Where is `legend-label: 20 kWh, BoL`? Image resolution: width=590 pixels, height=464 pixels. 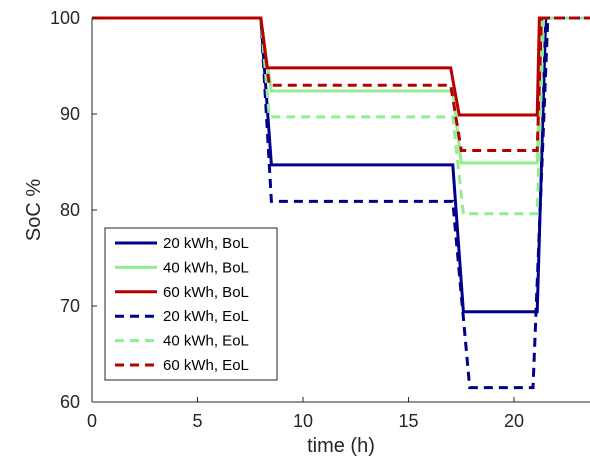
legend-label: 20 kWh, BoL is located at coordinates (206, 243).